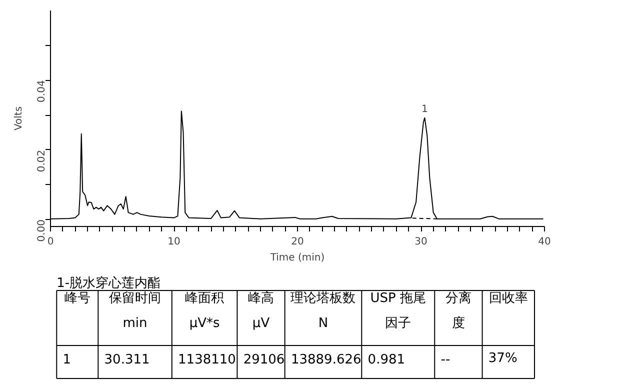  I want to click on text: 37%, so click(503, 358).